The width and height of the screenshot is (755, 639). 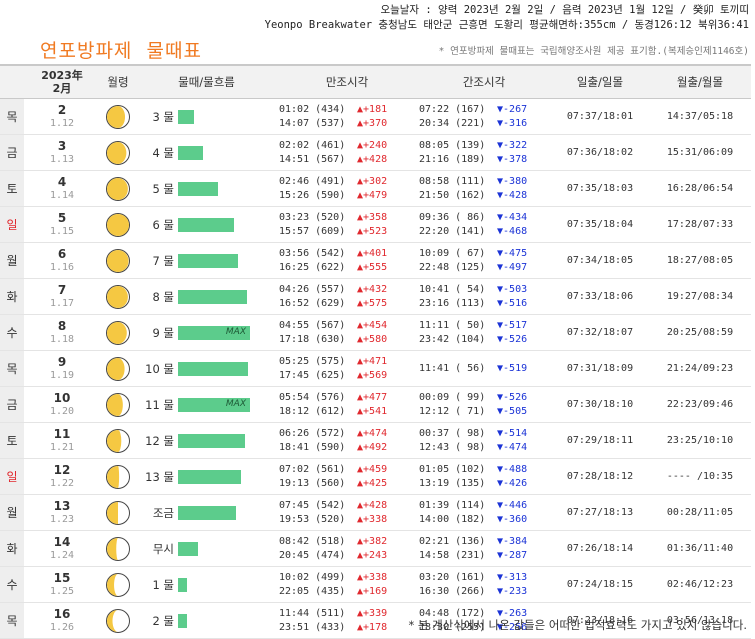 What do you see at coordinates (452, 613) in the screenshot?
I see `low-time: 04:48 (172)` at bounding box center [452, 613].